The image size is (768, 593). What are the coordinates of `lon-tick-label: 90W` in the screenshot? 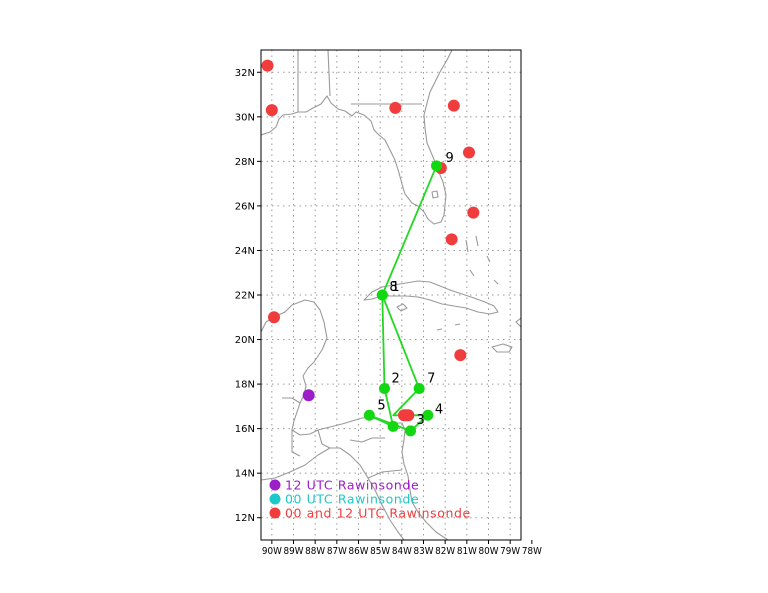 It's located at (272, 551).